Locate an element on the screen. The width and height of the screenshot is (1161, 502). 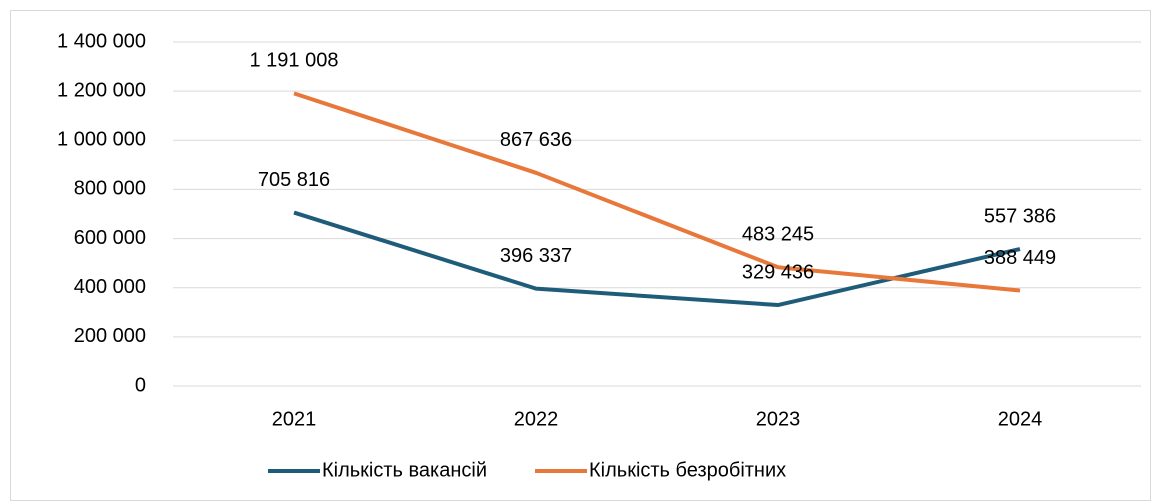
data-label: 867 636 is located at coordinates (536, 140).